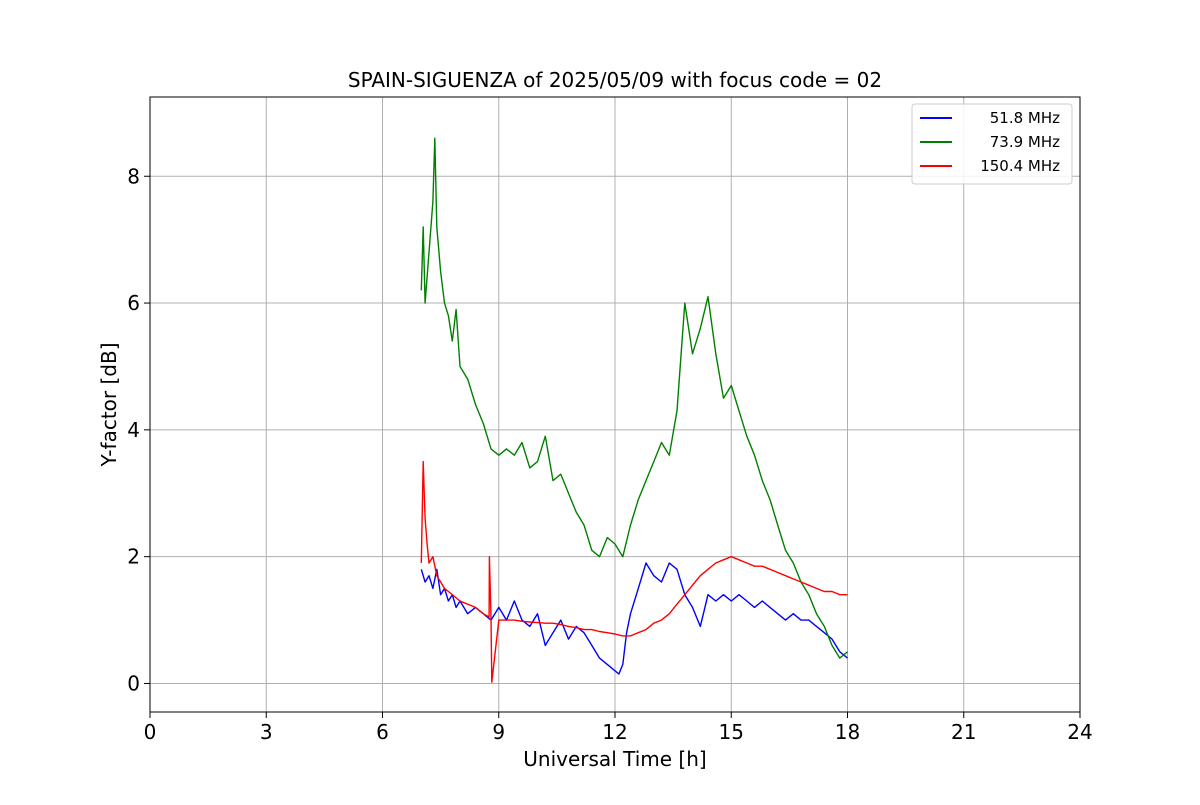 This screenshot has width=1200, height=805. Describe the element at coordinates (847, 732) in the screenshot. I see `x-tick-label: 18` at that location.